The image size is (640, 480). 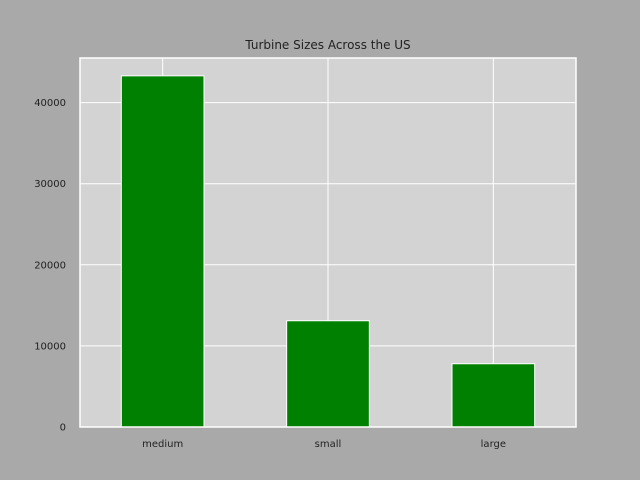 I want to click on y-tick-label: 20000, so click(x=50, y=265).